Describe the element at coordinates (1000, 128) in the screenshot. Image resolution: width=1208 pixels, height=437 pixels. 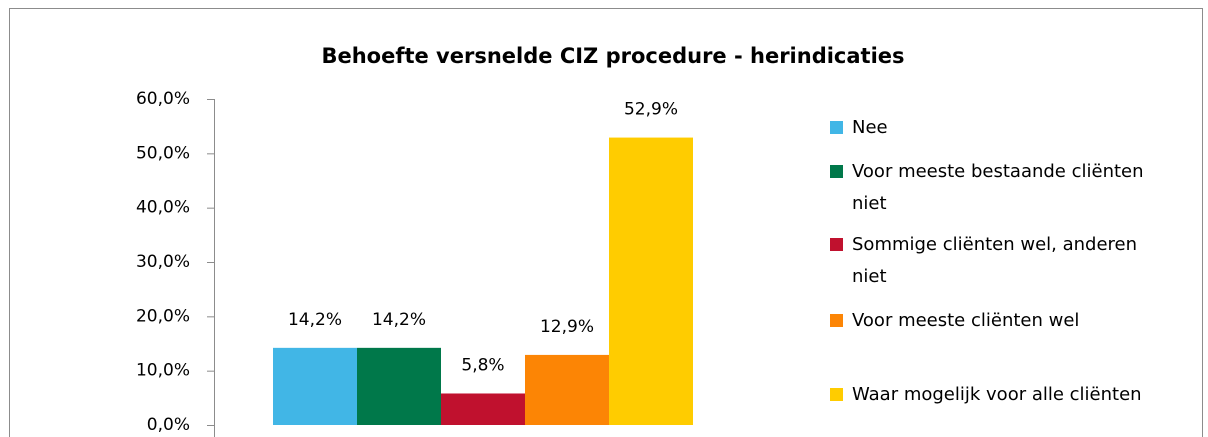
I see `legend-item: Nee` at that location.